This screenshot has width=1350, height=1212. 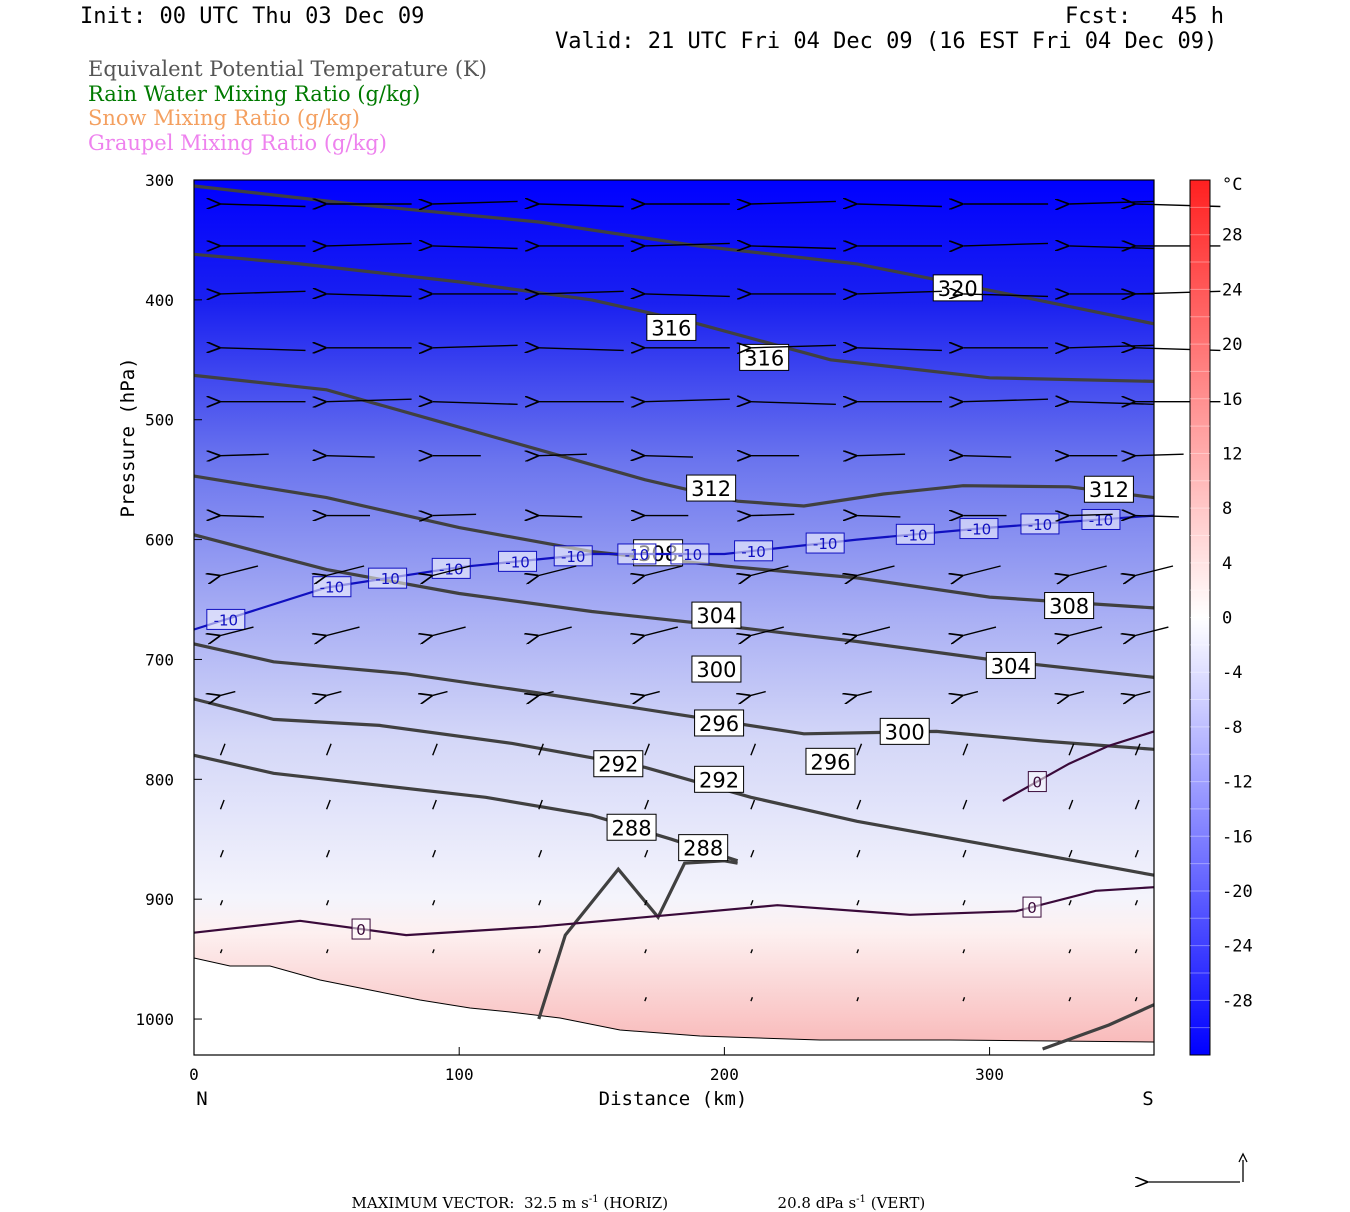 I want to click on colorbar-tick-label: -24, so click(x=1237, y=947).